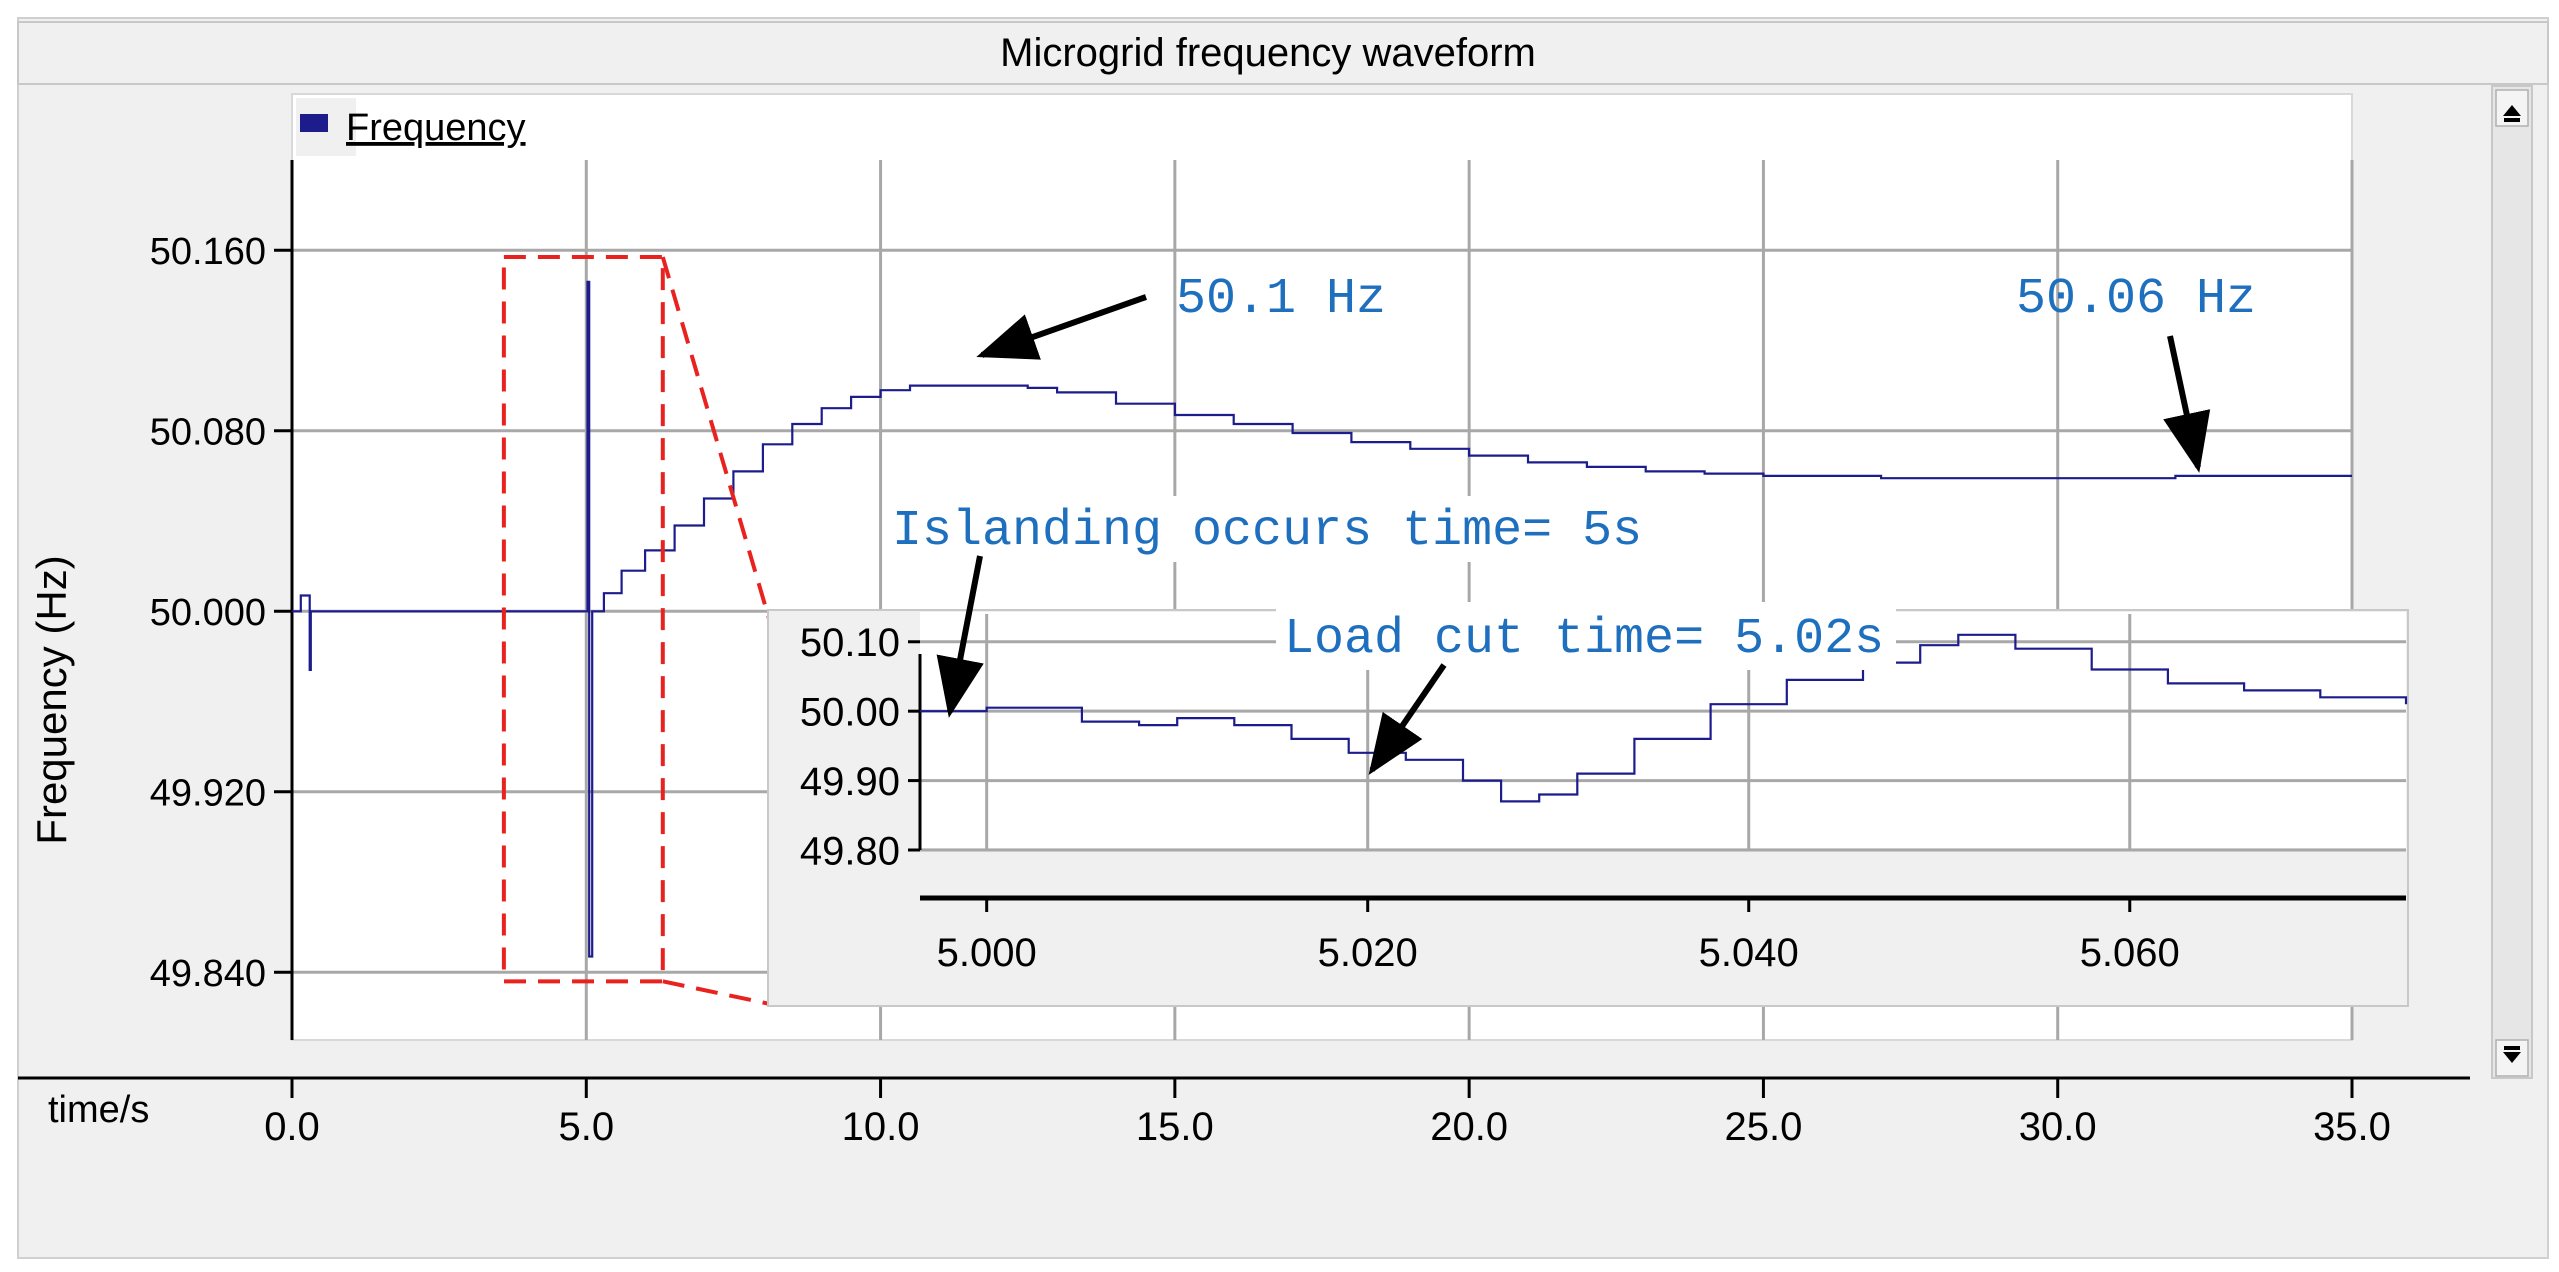 This screenshot has width=2559, height=1272. I want to click on inset-series, so click(1664, 718).